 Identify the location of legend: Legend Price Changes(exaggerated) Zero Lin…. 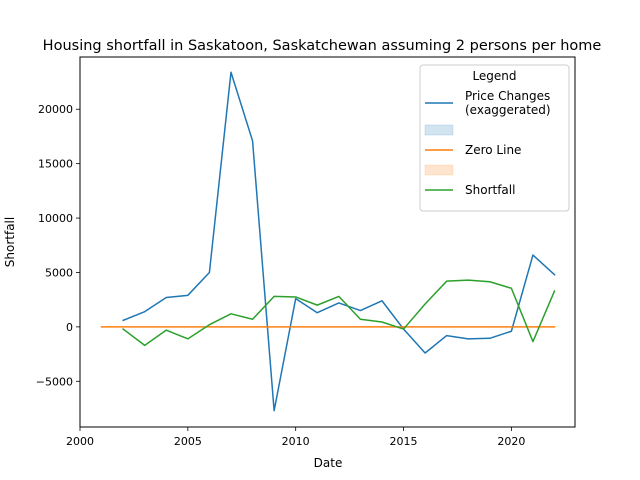
(494, 138).